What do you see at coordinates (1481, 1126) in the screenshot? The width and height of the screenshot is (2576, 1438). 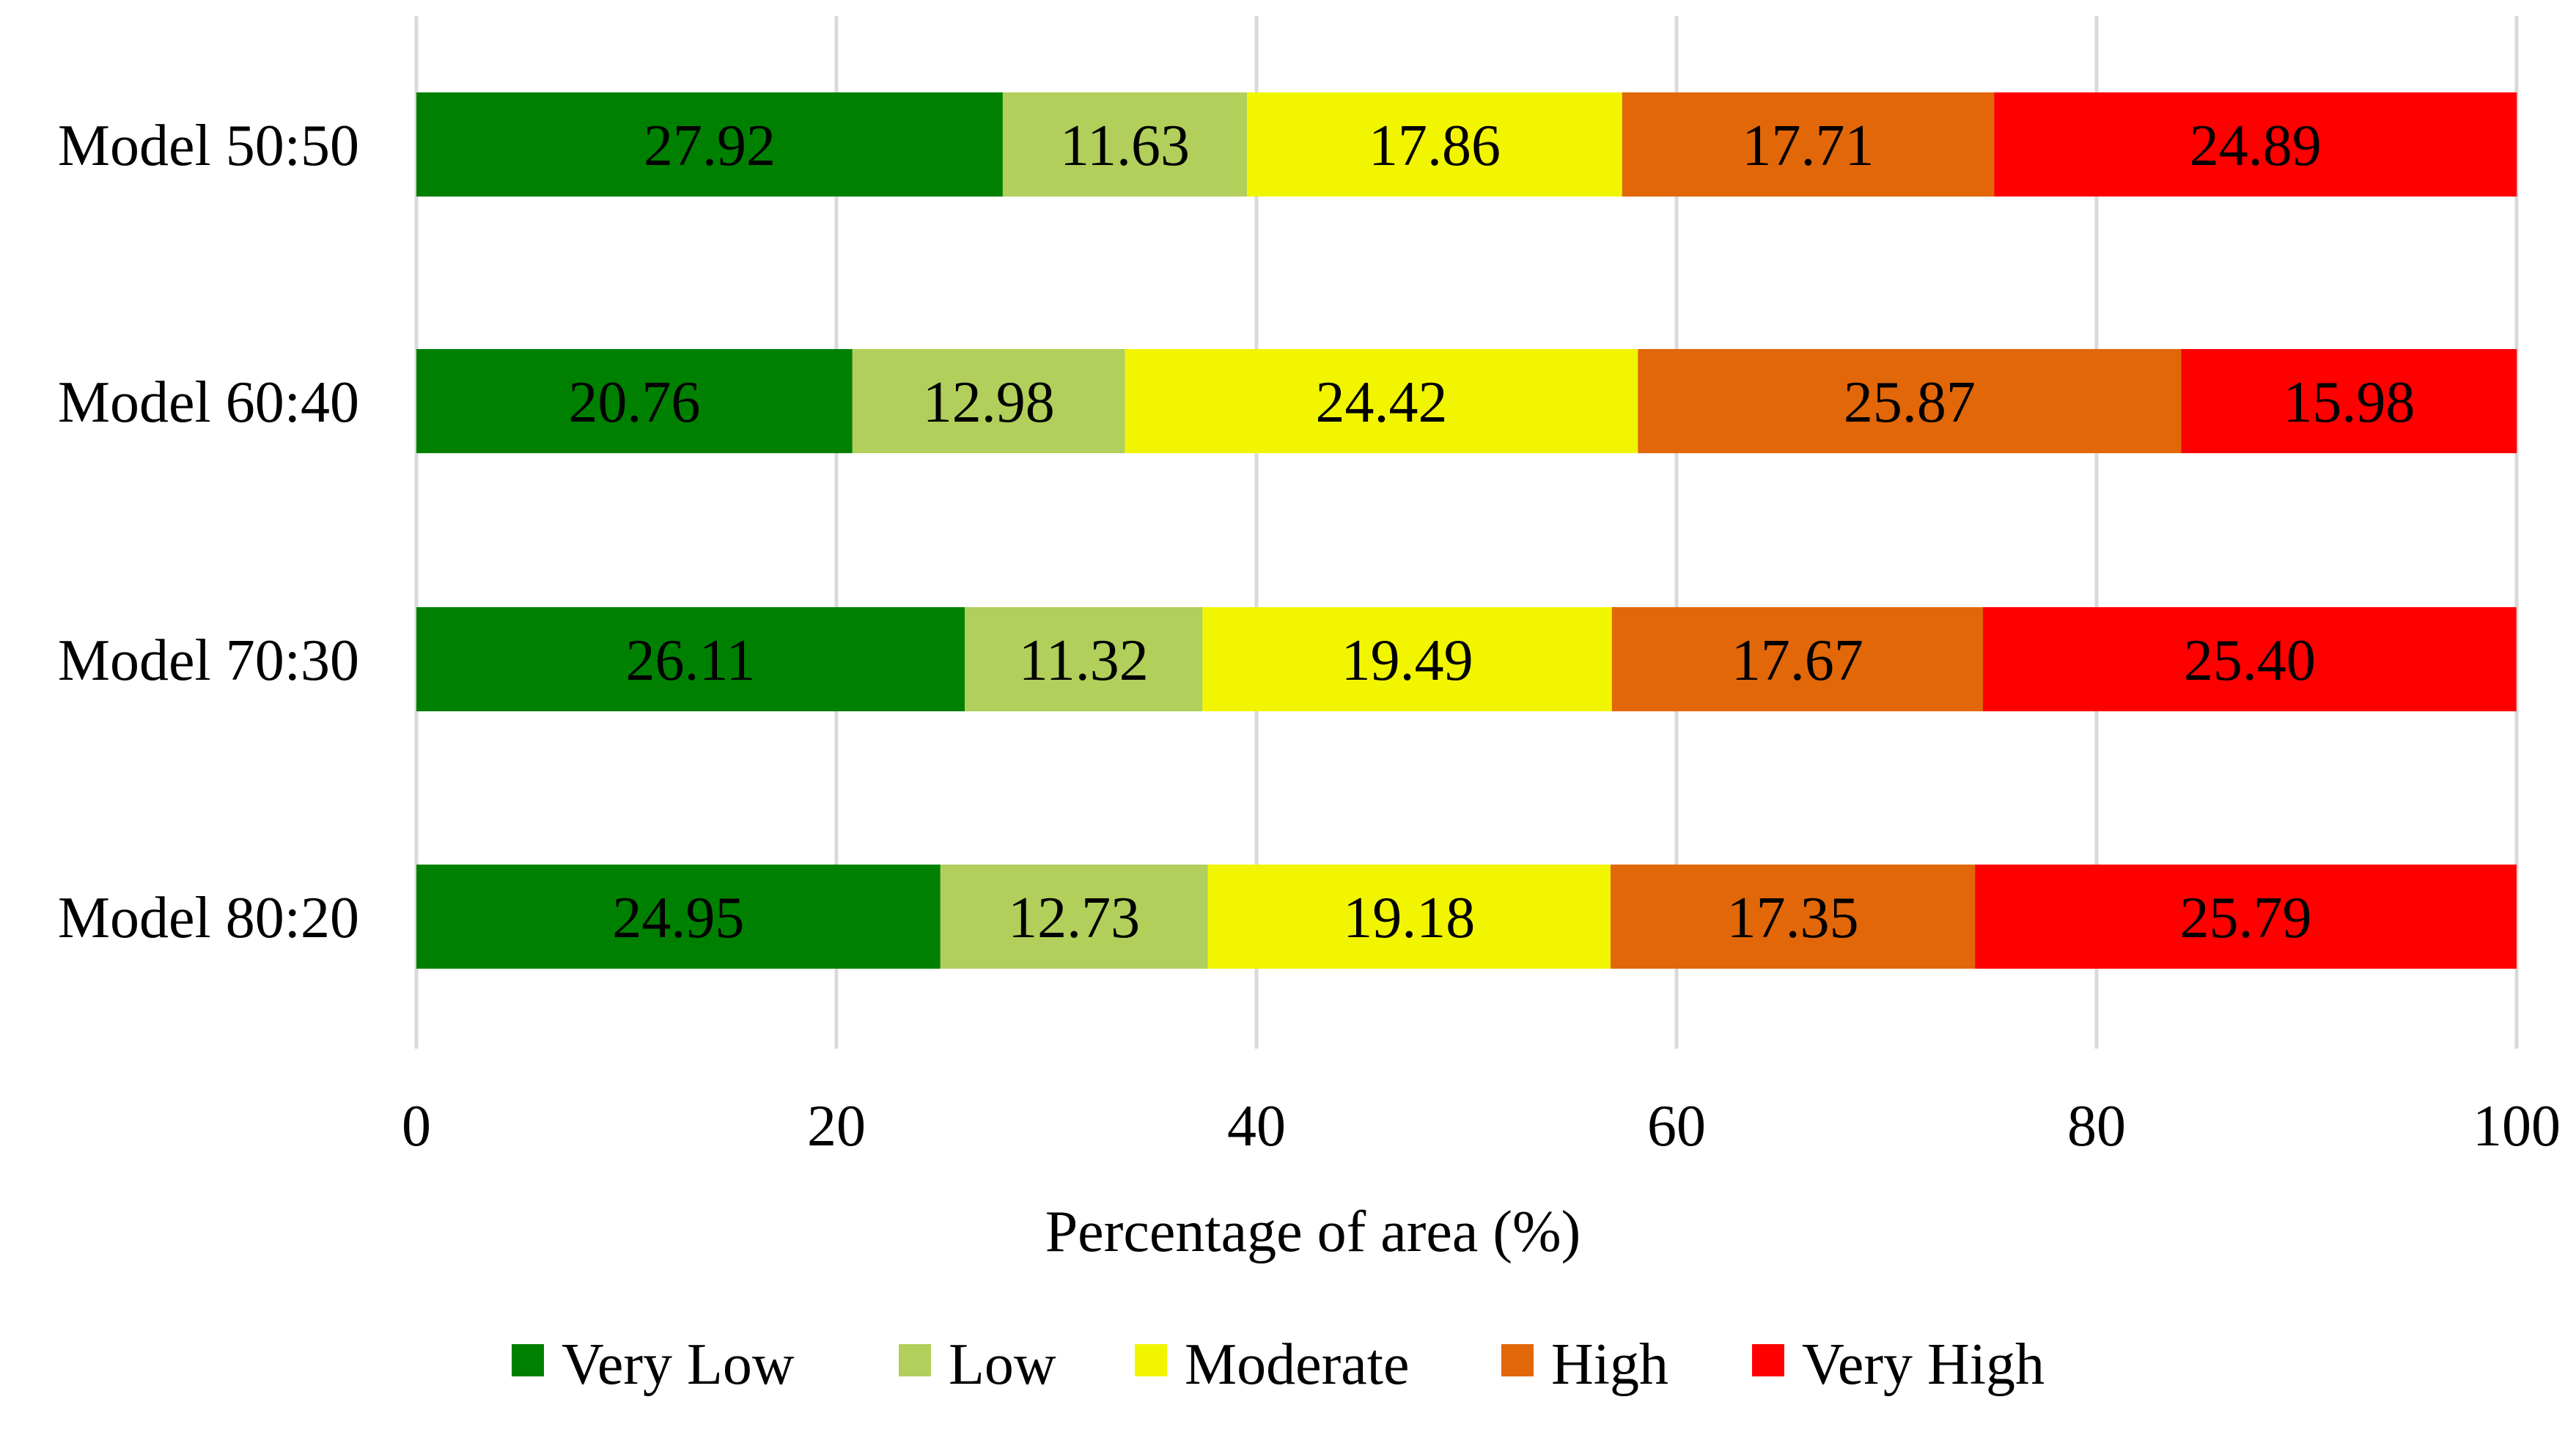 I see `value-axis: 0 20 40 60 80 100` at bounding box center [1481, 1126].